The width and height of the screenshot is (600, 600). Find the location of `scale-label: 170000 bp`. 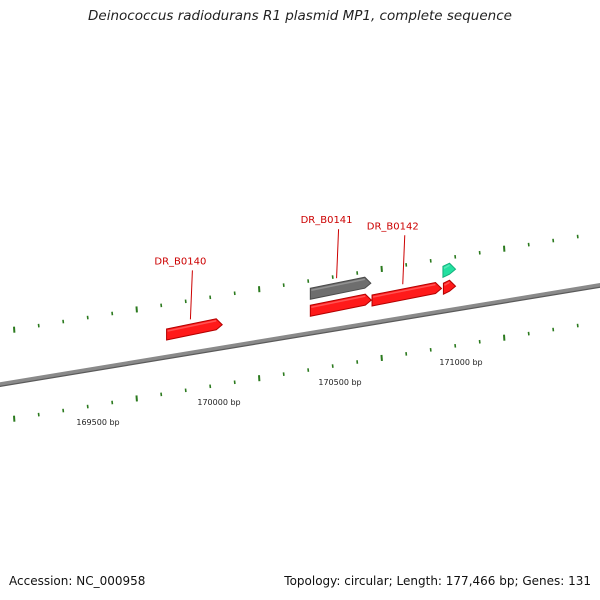

scale-label: 170000 bp is located at coordinates (218, 402).